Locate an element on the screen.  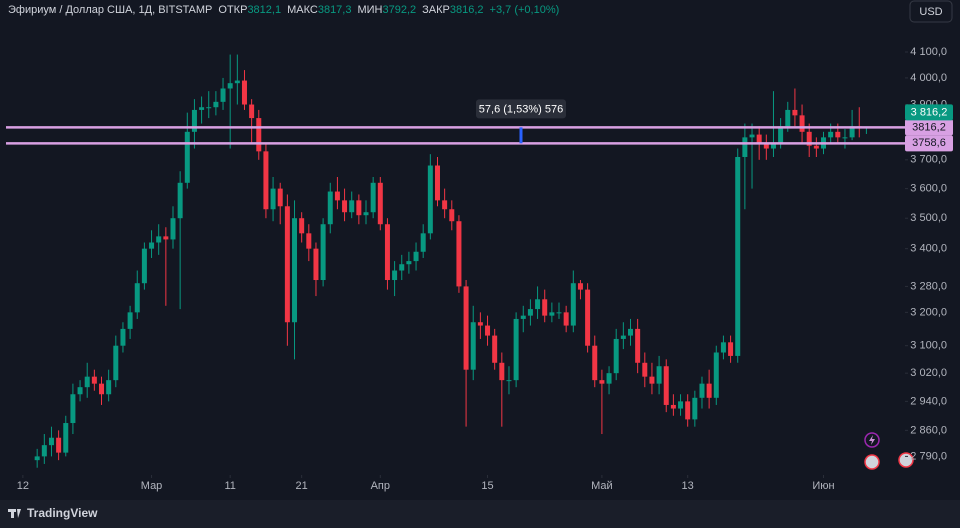
y-tick-label: 3 400,0 is located at coordinates (928, 249).